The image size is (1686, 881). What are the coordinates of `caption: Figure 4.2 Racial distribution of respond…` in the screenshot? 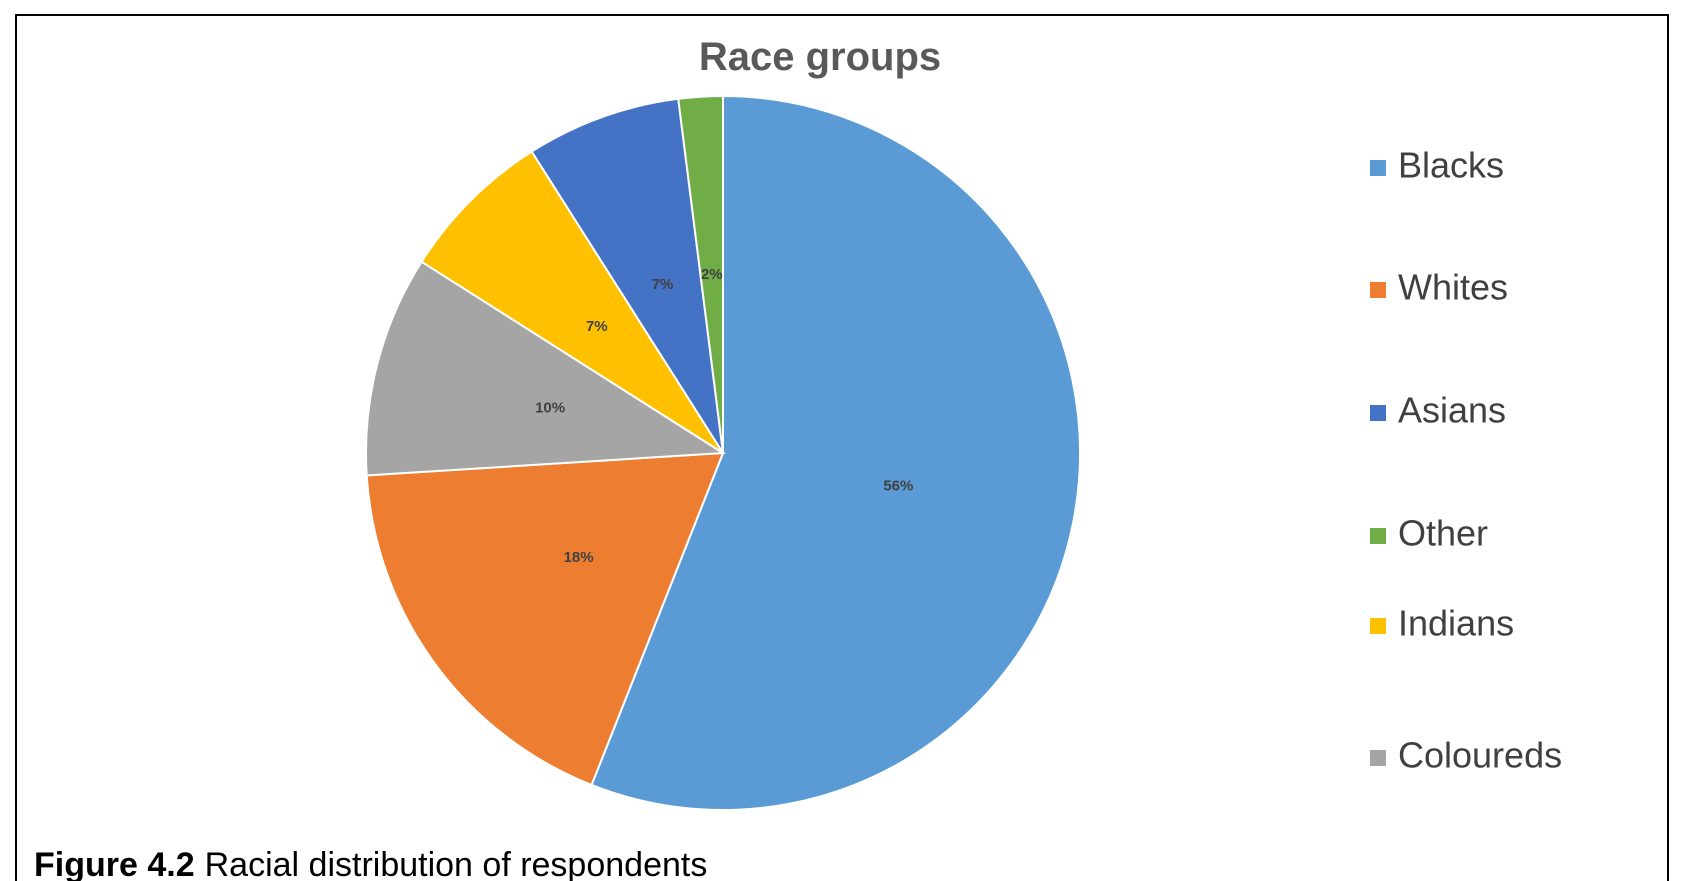 It's located at (370, 863).